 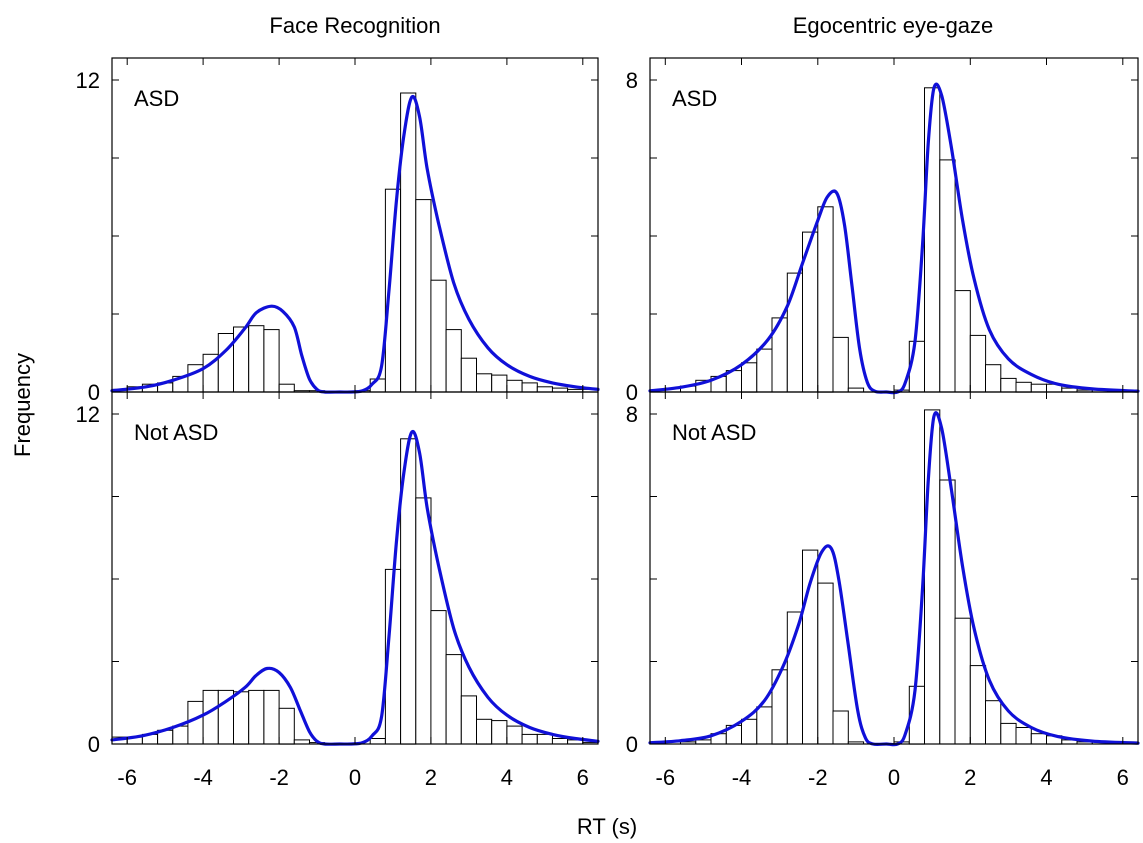 I want to click on tick-labels: 08, so click(x=632, y=236).